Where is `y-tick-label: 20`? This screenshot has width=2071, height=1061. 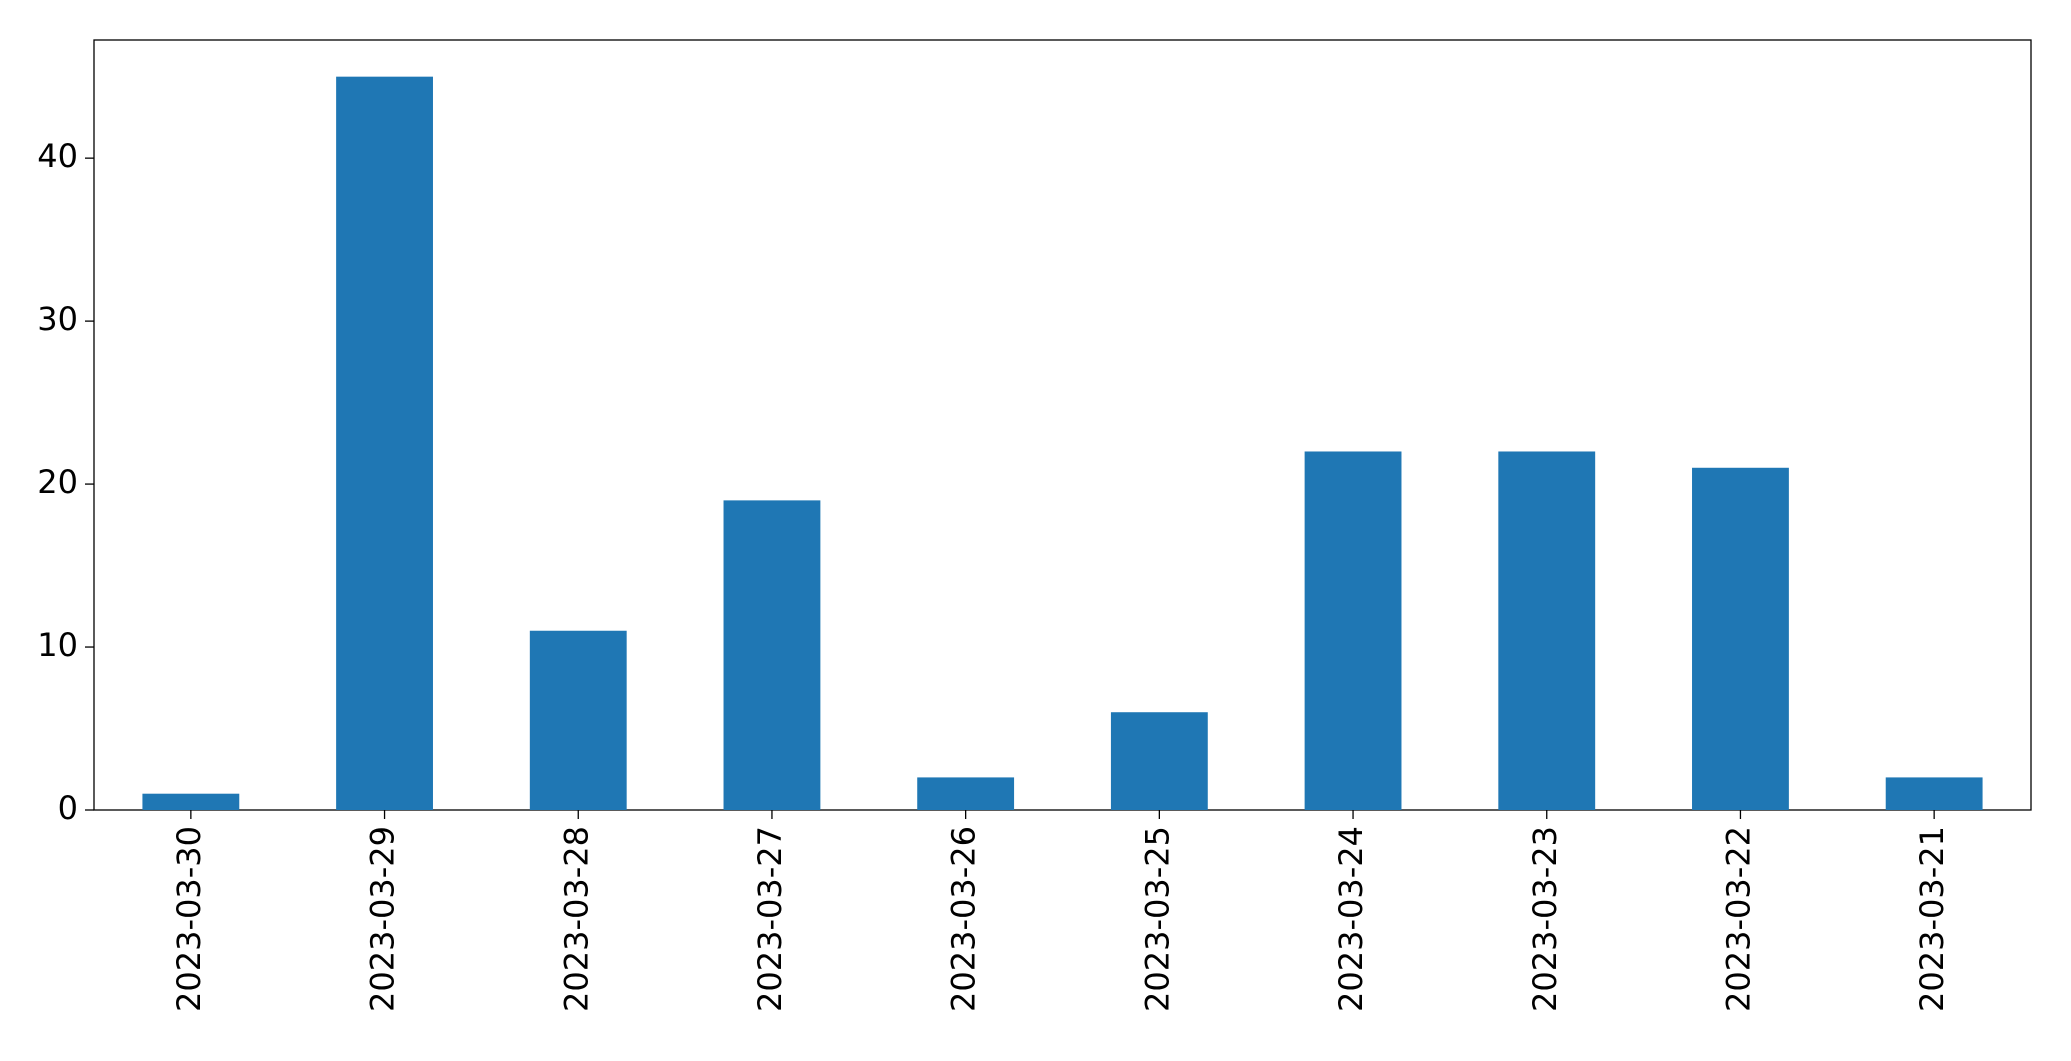 y-tick-label: 20 is located at coordinates (57, 482).